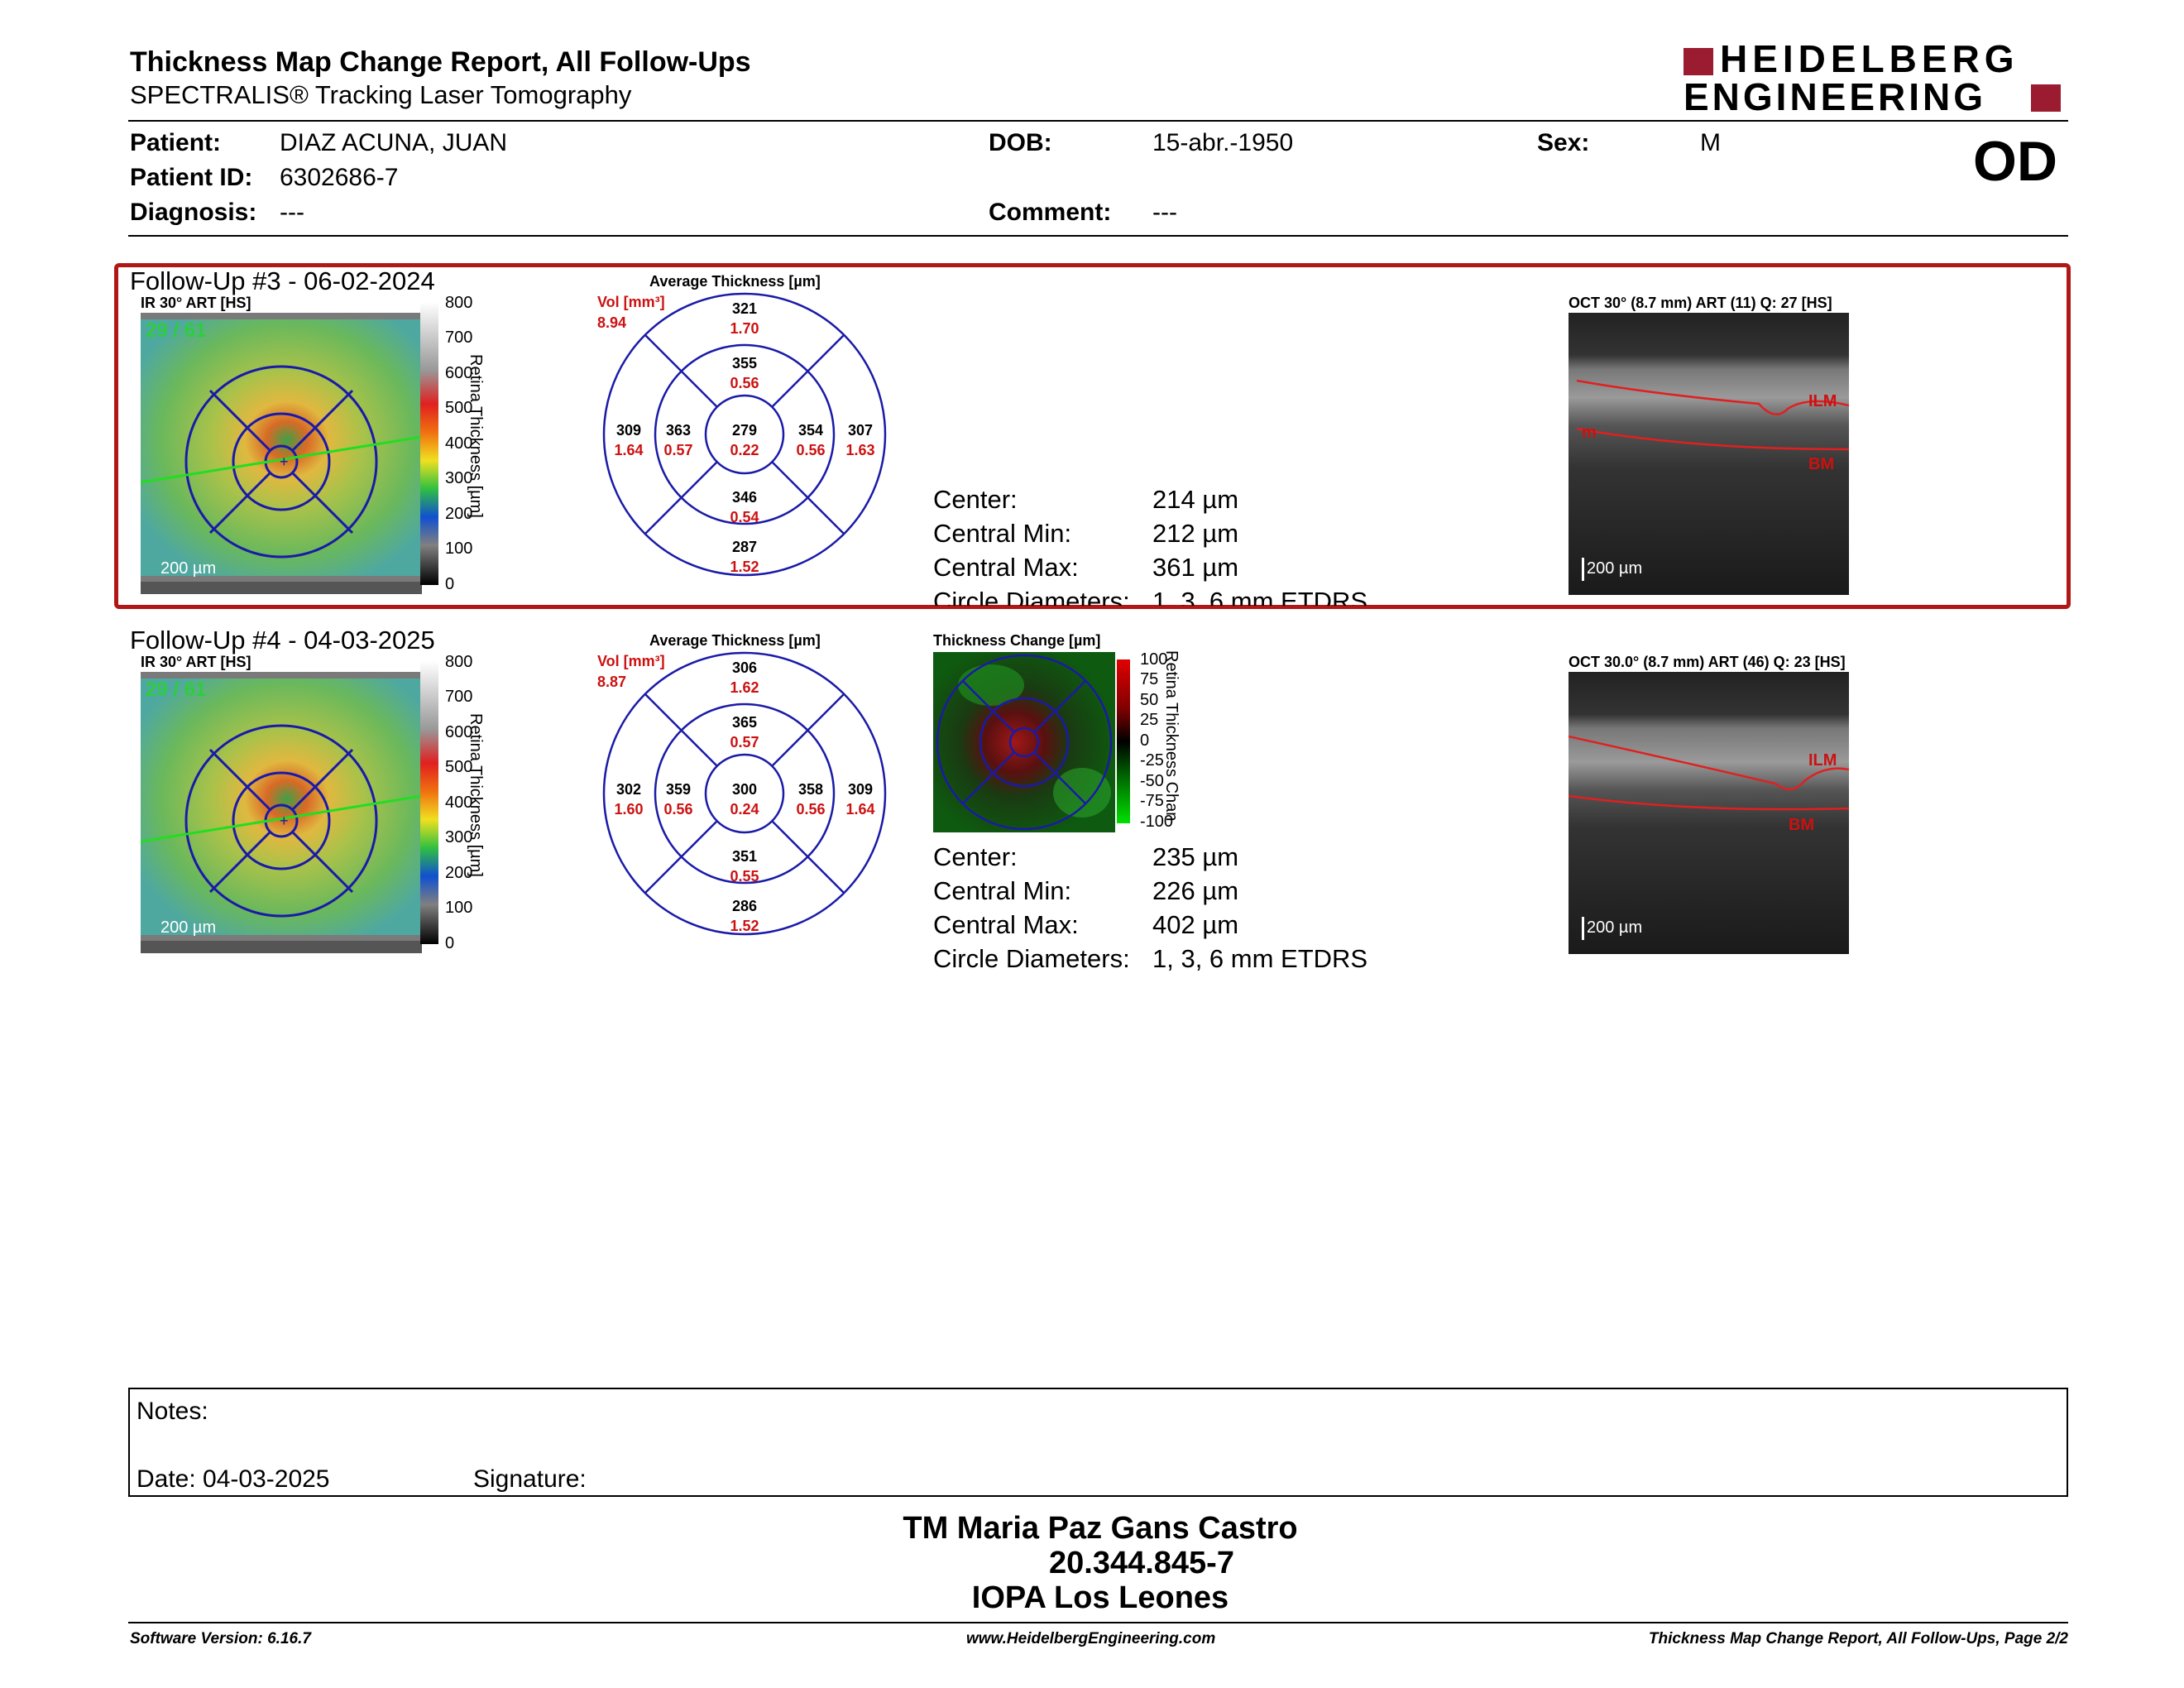 The image size is (2184, 1688). Describe the element at coordinates (1223, 142) in the screenshot. I see `dob-value: 15-abr.-1950` at that location.